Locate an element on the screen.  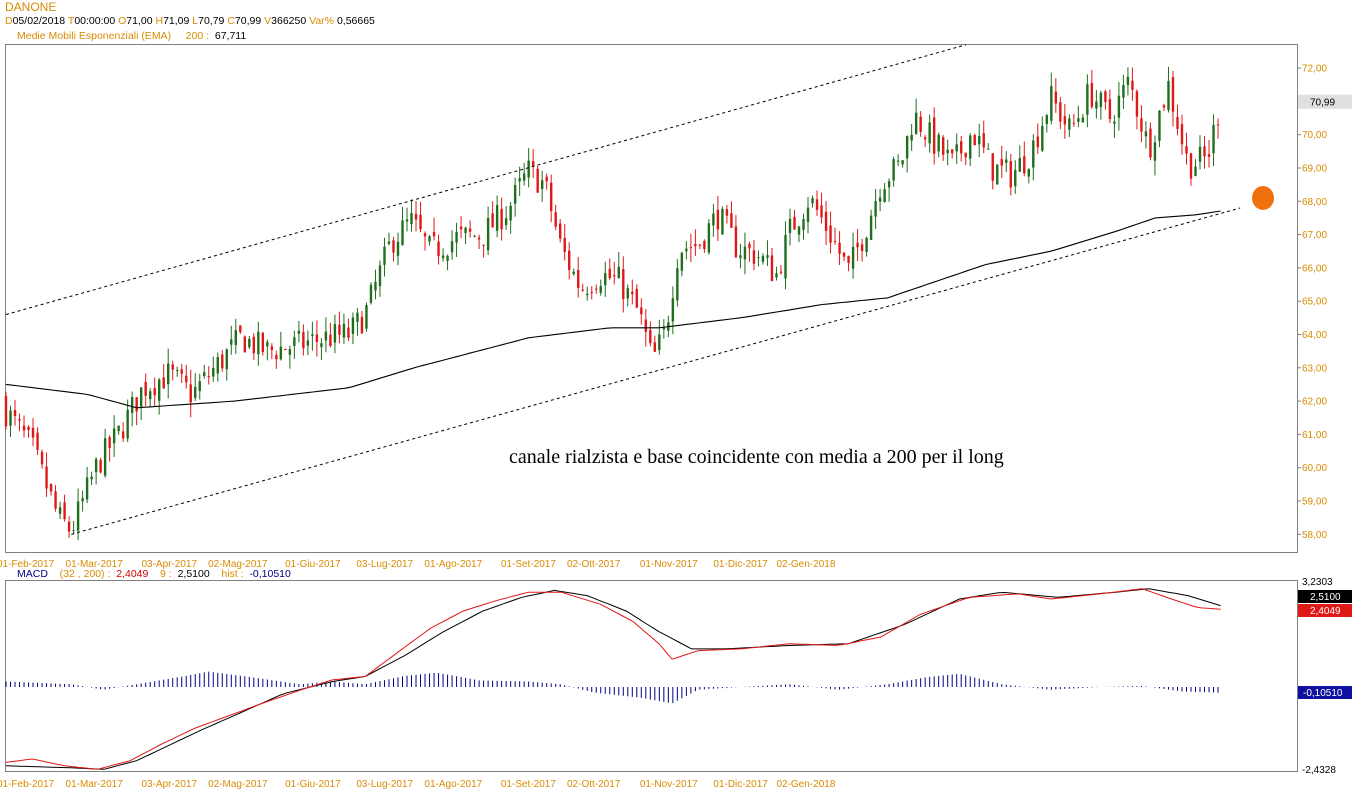
time-value: 00:00:00 is located at coordinates (95, 21).